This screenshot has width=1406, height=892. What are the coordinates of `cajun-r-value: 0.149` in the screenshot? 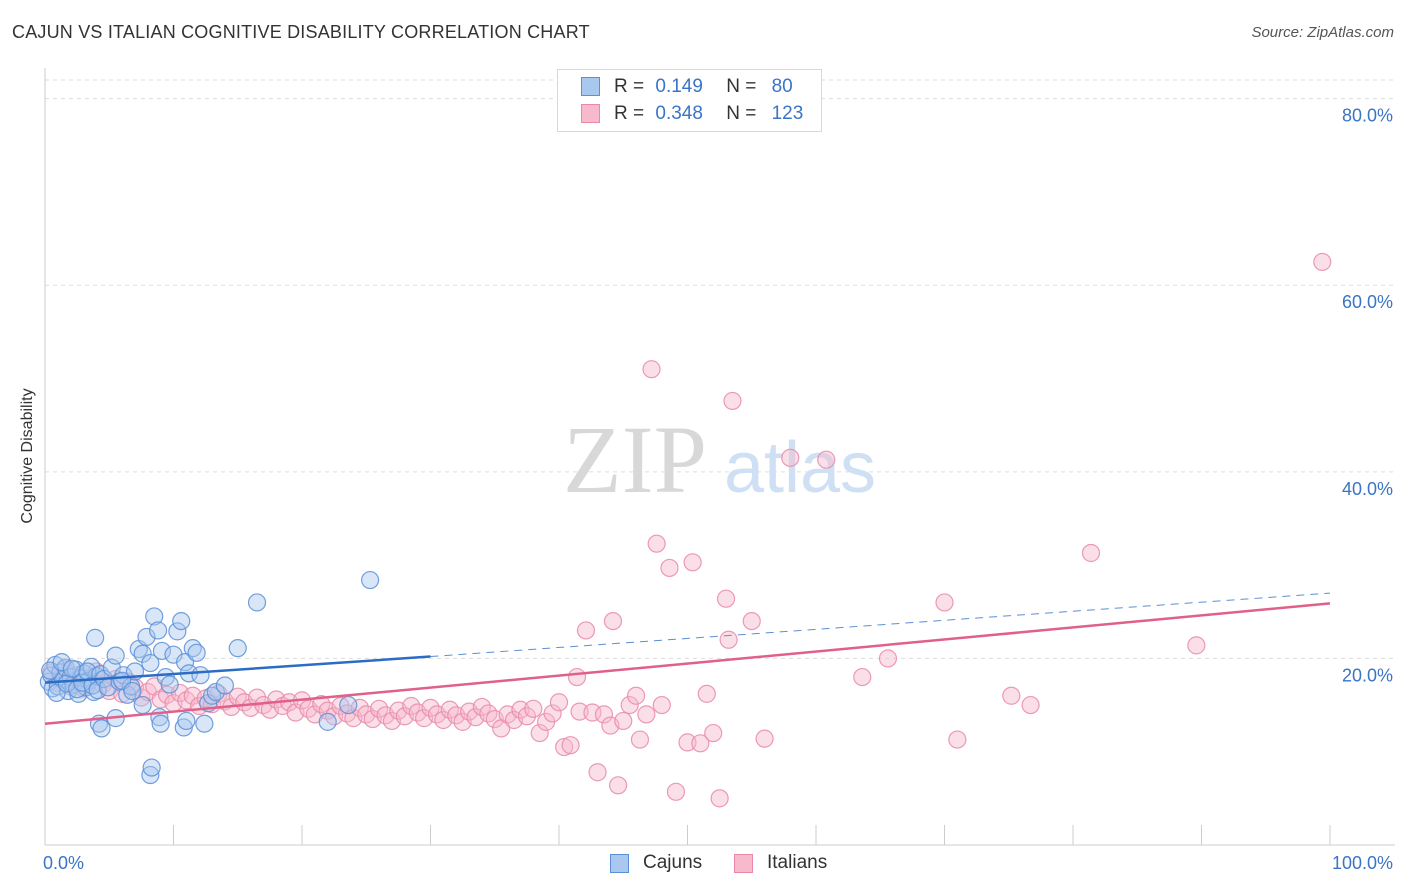 It's located at (679, 86).